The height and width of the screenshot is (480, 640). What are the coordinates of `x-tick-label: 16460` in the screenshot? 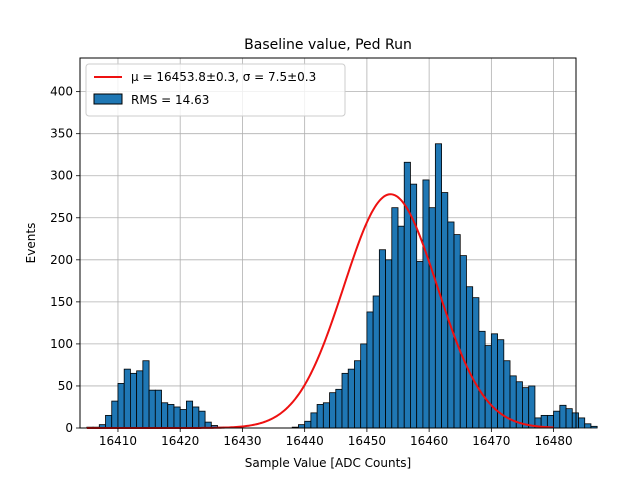 It's located at (429, 441).